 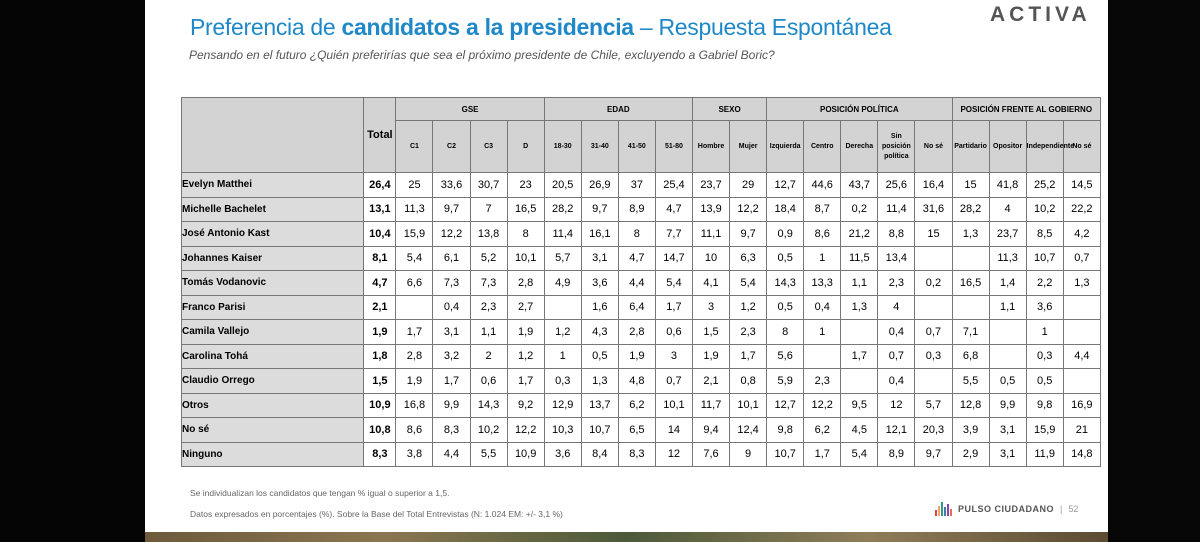 What do you see at coordinates (599, 332) in the screenshot?
I see `value-cell: 4,3` at bounding box center [599, 332].